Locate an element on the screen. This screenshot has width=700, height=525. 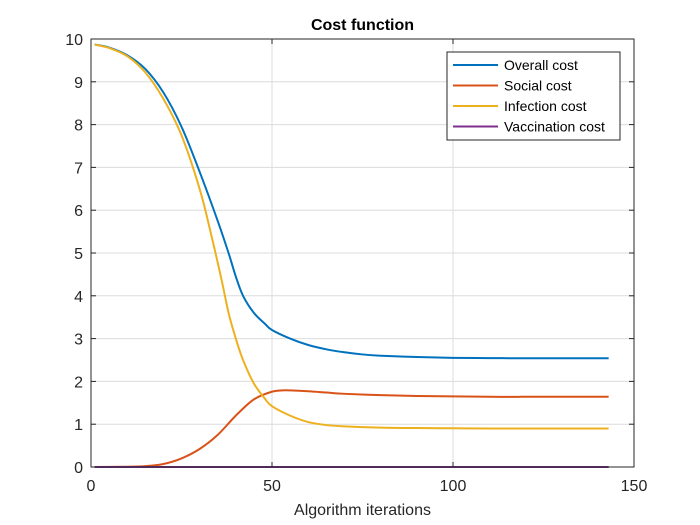
legend-box is located at coordinates (533, 96).